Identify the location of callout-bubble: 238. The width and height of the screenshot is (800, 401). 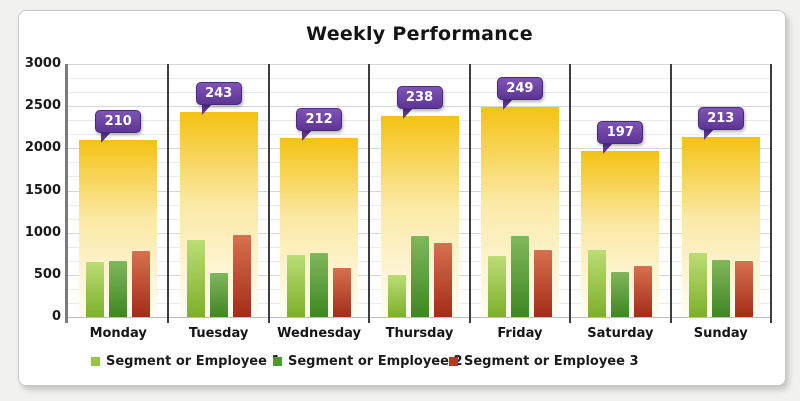
(419, 98).